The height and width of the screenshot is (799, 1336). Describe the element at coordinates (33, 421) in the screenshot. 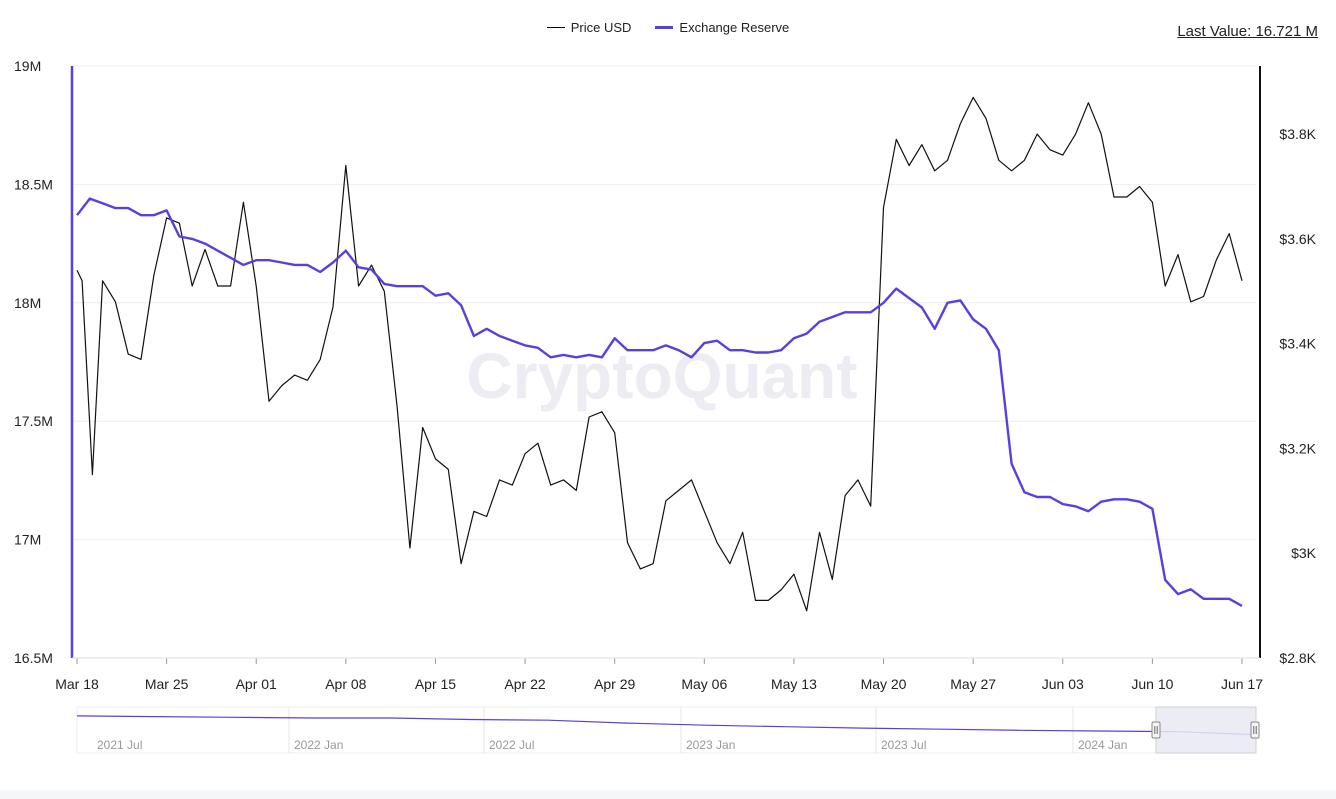

I see `y-left-tick-label: 17.5M` at that location.